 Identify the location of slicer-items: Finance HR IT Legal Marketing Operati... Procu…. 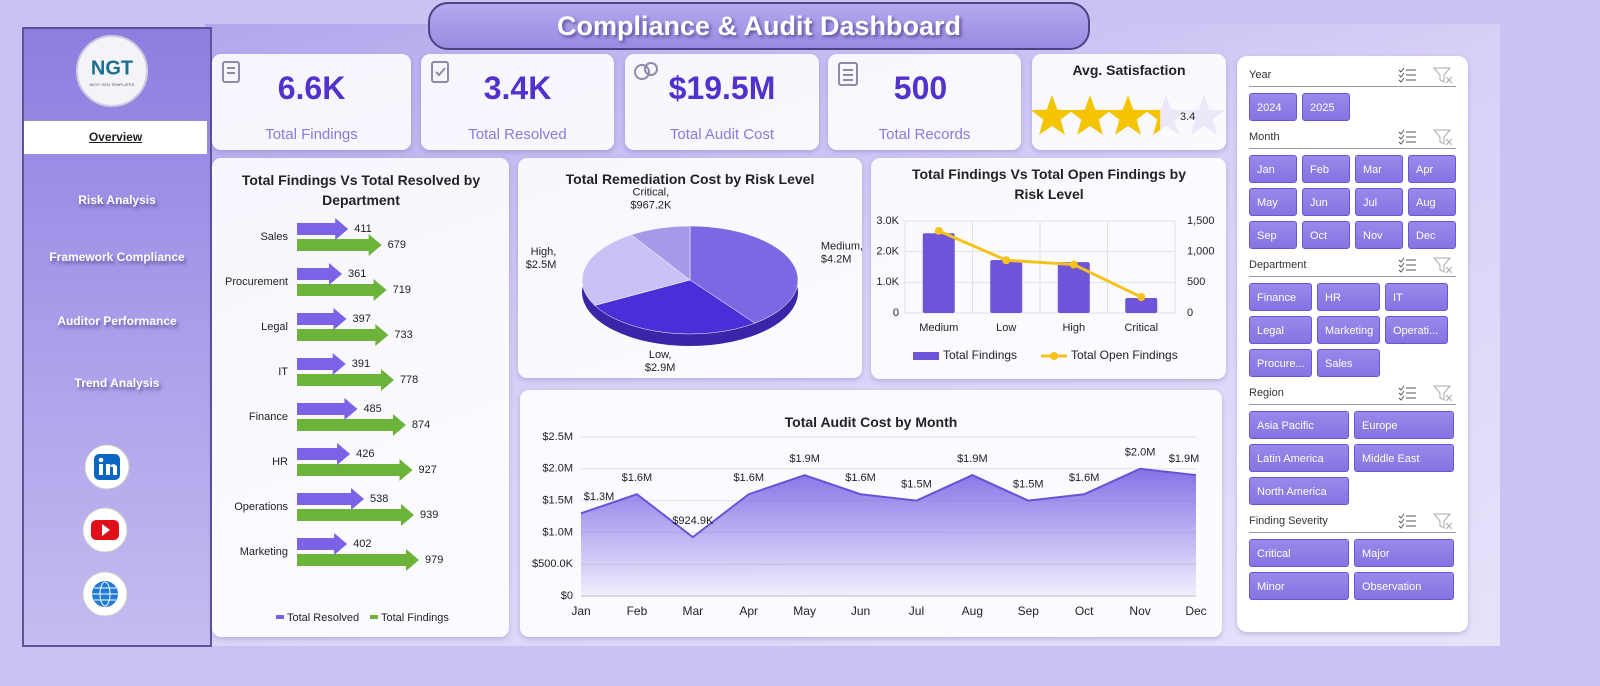
(1352, 330).